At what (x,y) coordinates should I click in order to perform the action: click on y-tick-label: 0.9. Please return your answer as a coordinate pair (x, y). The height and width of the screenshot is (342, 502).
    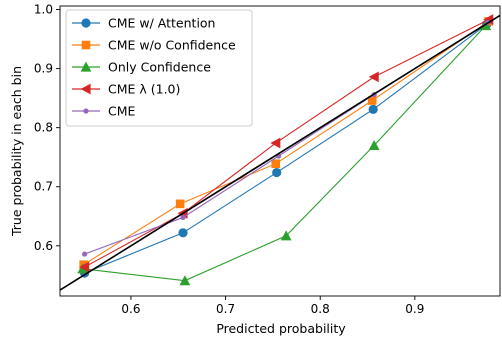
    Looking at the image, I should click on (43, 69).